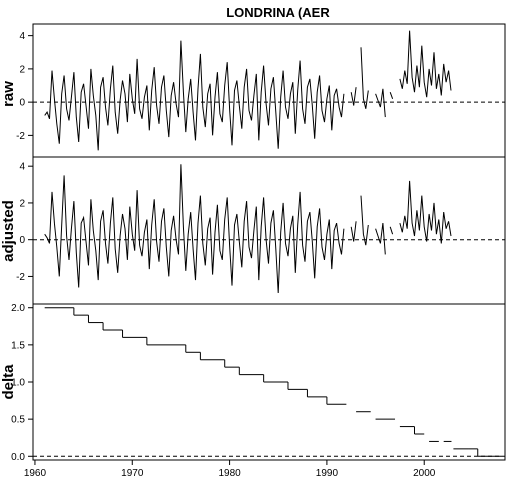 This screenshot has width=515, height=492. Describe the element at coordinates (424, 473) in the screenshot. I see `x-tick-label: 2000` at that location.